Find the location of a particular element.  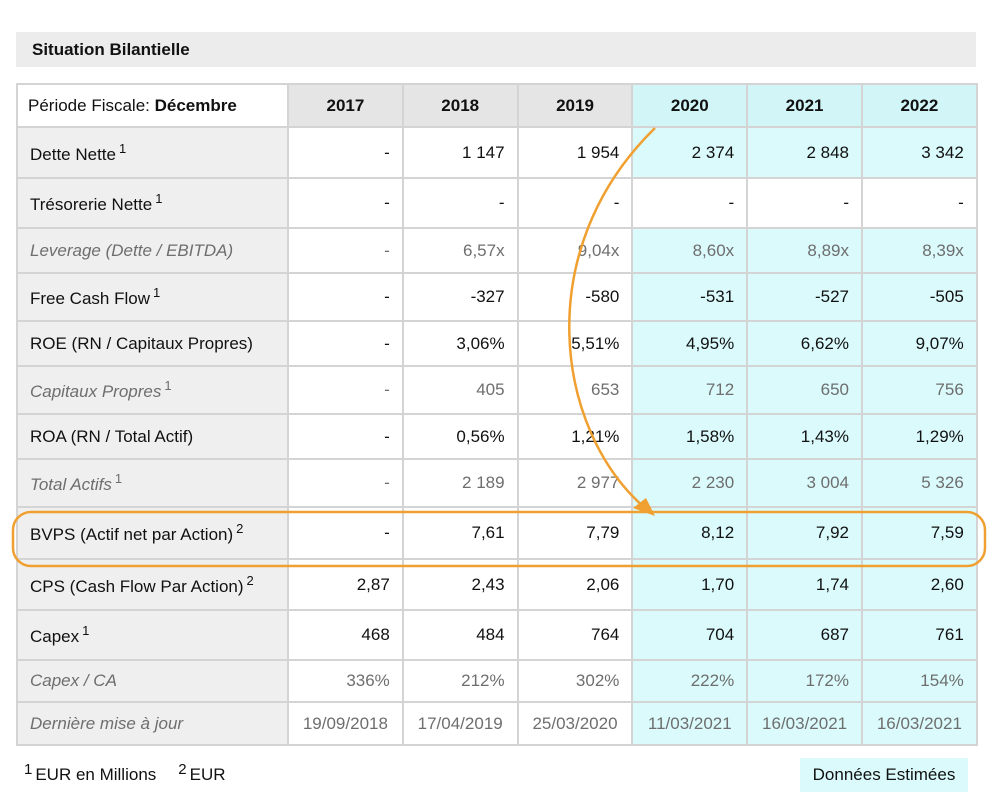

table-row: Trésorerie Nette 1- - - - - - is located at coordinates (497, 203).